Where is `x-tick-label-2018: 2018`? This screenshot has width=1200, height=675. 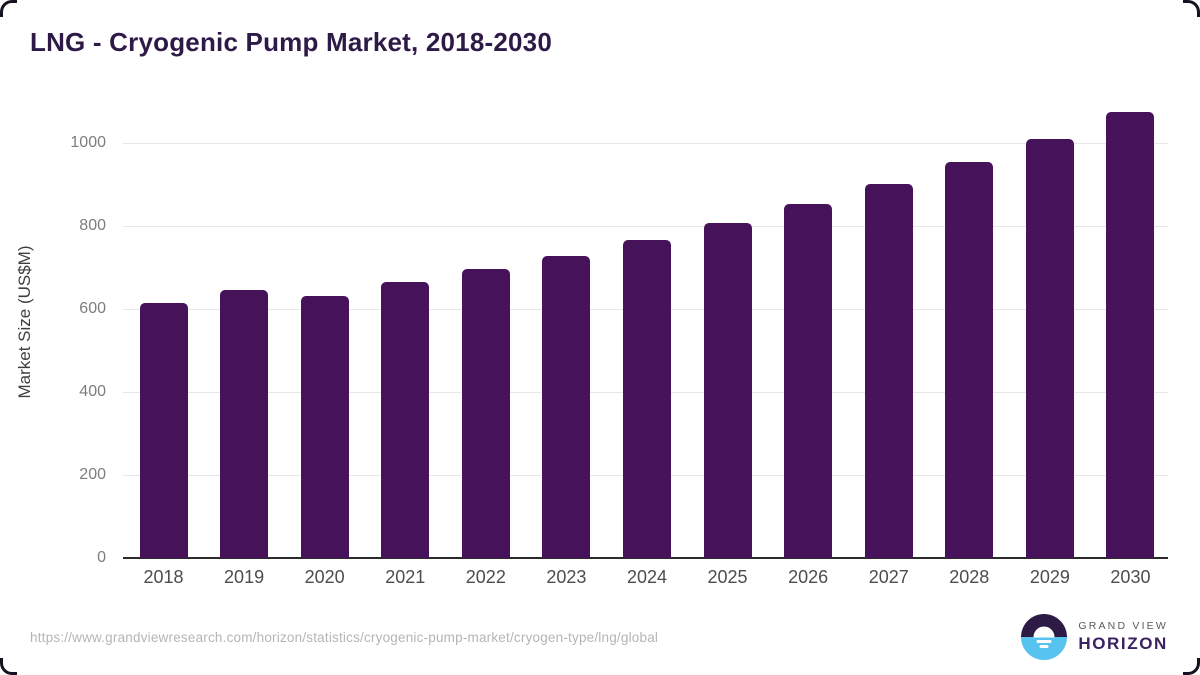 x-tick-label-2018: 2018 is located at coordinates (163, 577).